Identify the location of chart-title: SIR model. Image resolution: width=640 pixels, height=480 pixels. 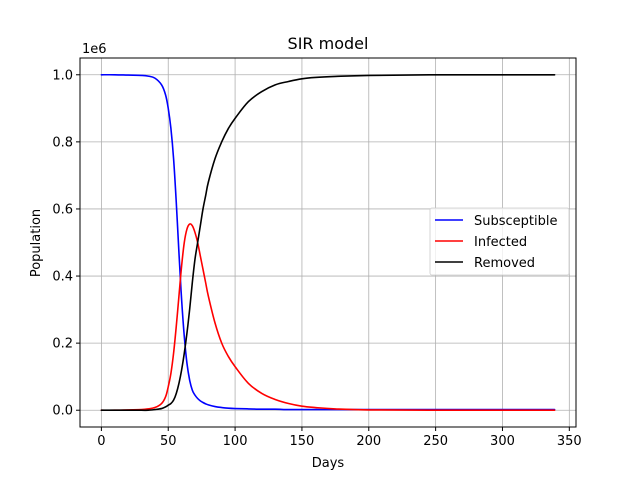
(328, 43).